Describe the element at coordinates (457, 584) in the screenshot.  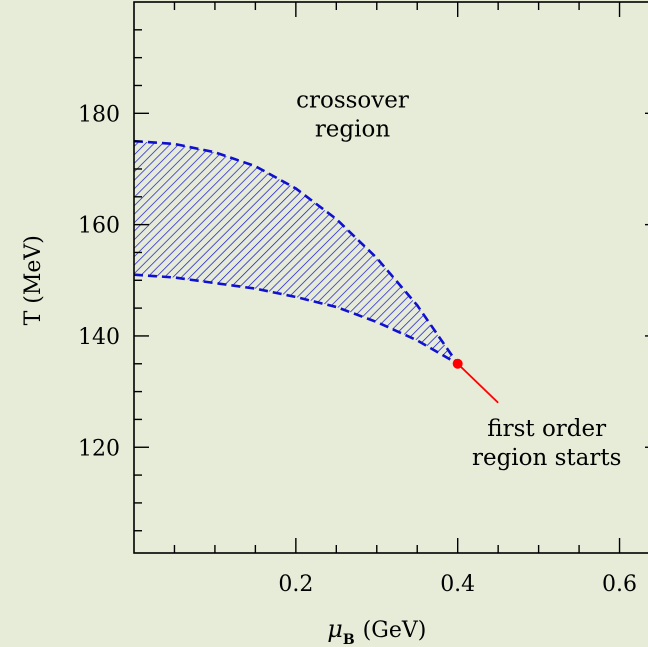
I see `x-tick-label: 0.4` at that location.